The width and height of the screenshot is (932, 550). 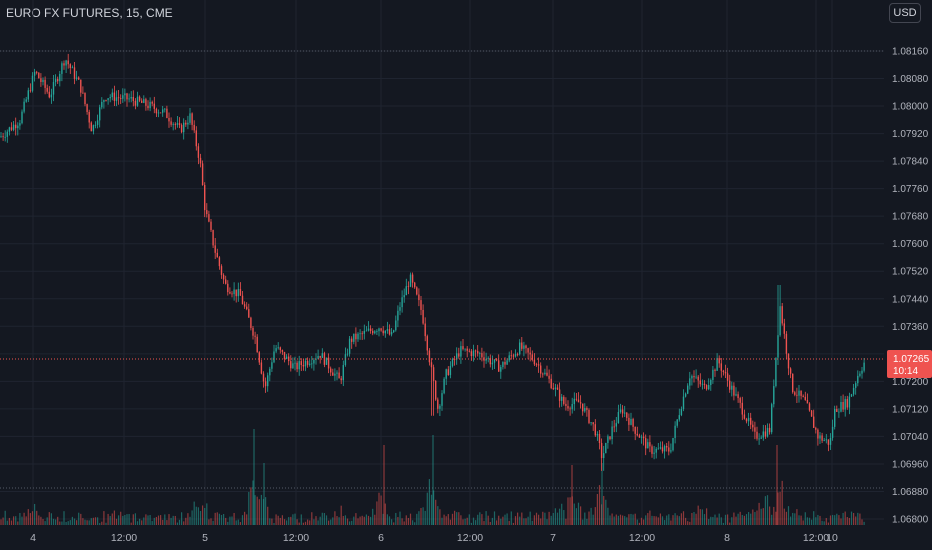 I want to click on price-tick-label: 1.07760, so click(x=910, y=189).